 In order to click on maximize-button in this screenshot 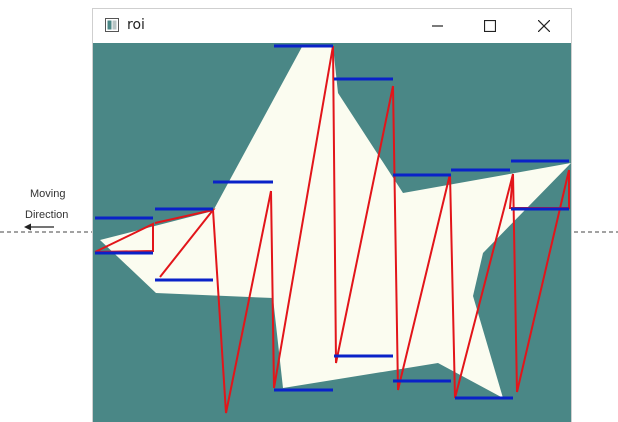, I will do `click(490, 26)`.